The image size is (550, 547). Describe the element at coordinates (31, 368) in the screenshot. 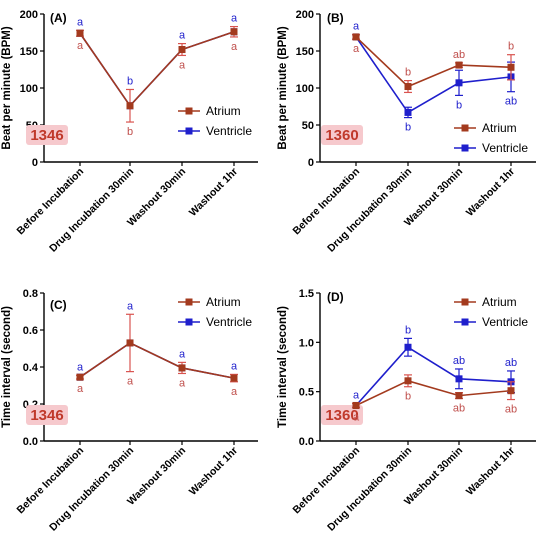

I see `y-tick-label: 0.4` at that location.